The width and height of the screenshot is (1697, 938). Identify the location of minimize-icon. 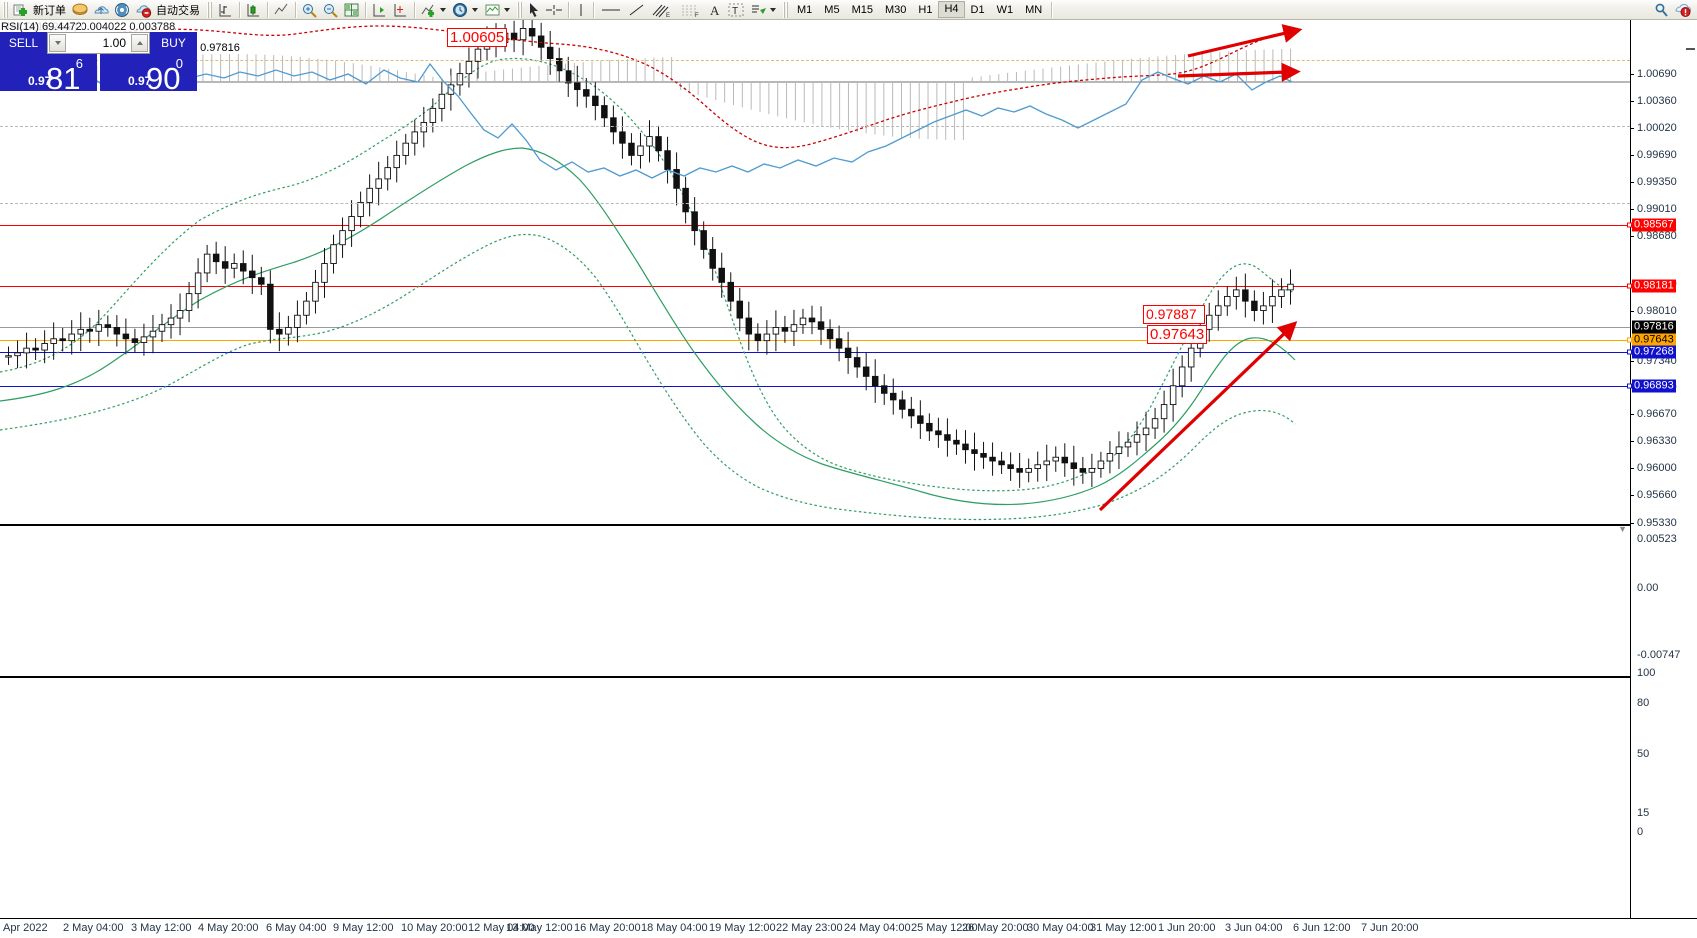
(1690, 45).